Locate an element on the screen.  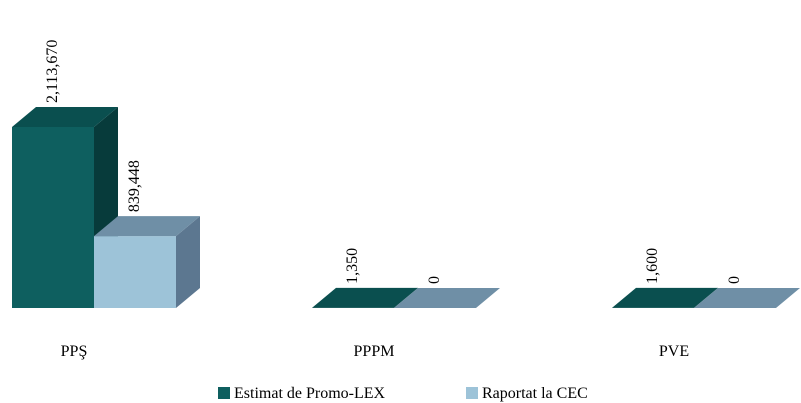
x-tick-label: PPPM is located at coordinates (374, 351).